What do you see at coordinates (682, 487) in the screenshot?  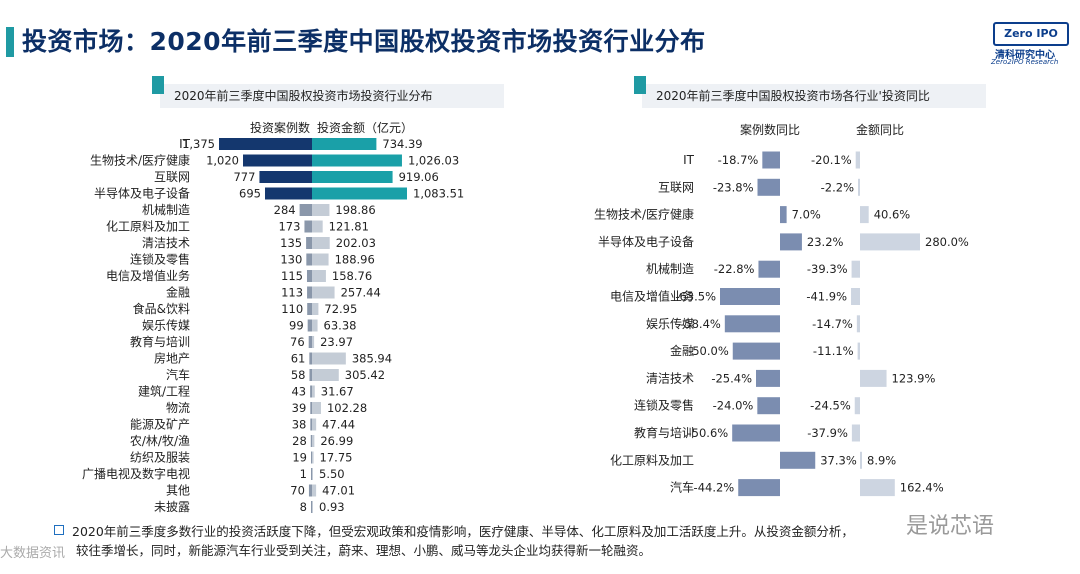 I see `yoy-category-label: 汽车` at bounding box center [682, 487].